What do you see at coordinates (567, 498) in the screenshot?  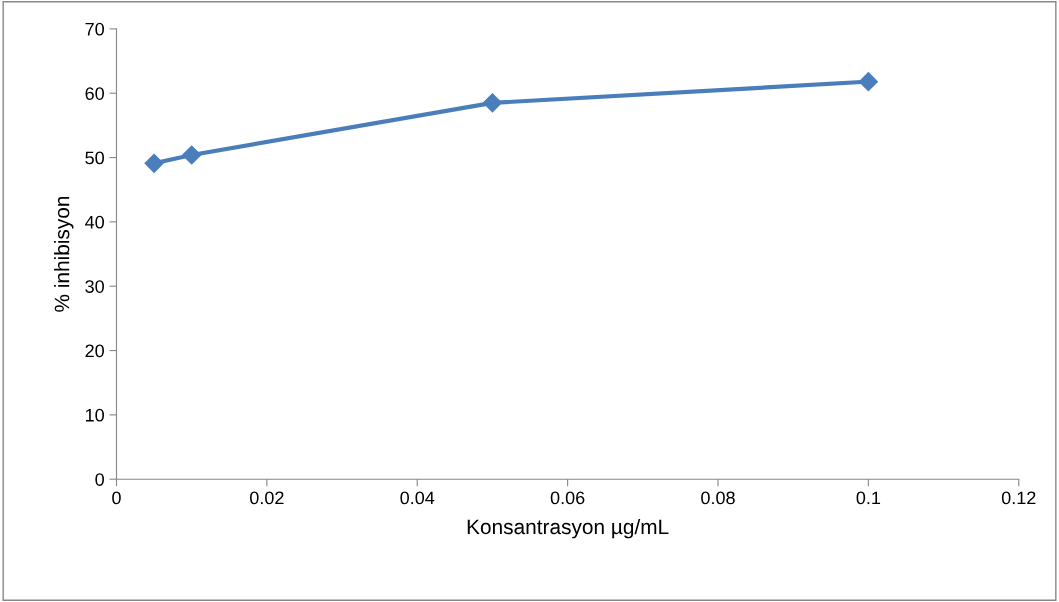 I see `x-tick-label: 0.06` at bounding box center [567, 498].